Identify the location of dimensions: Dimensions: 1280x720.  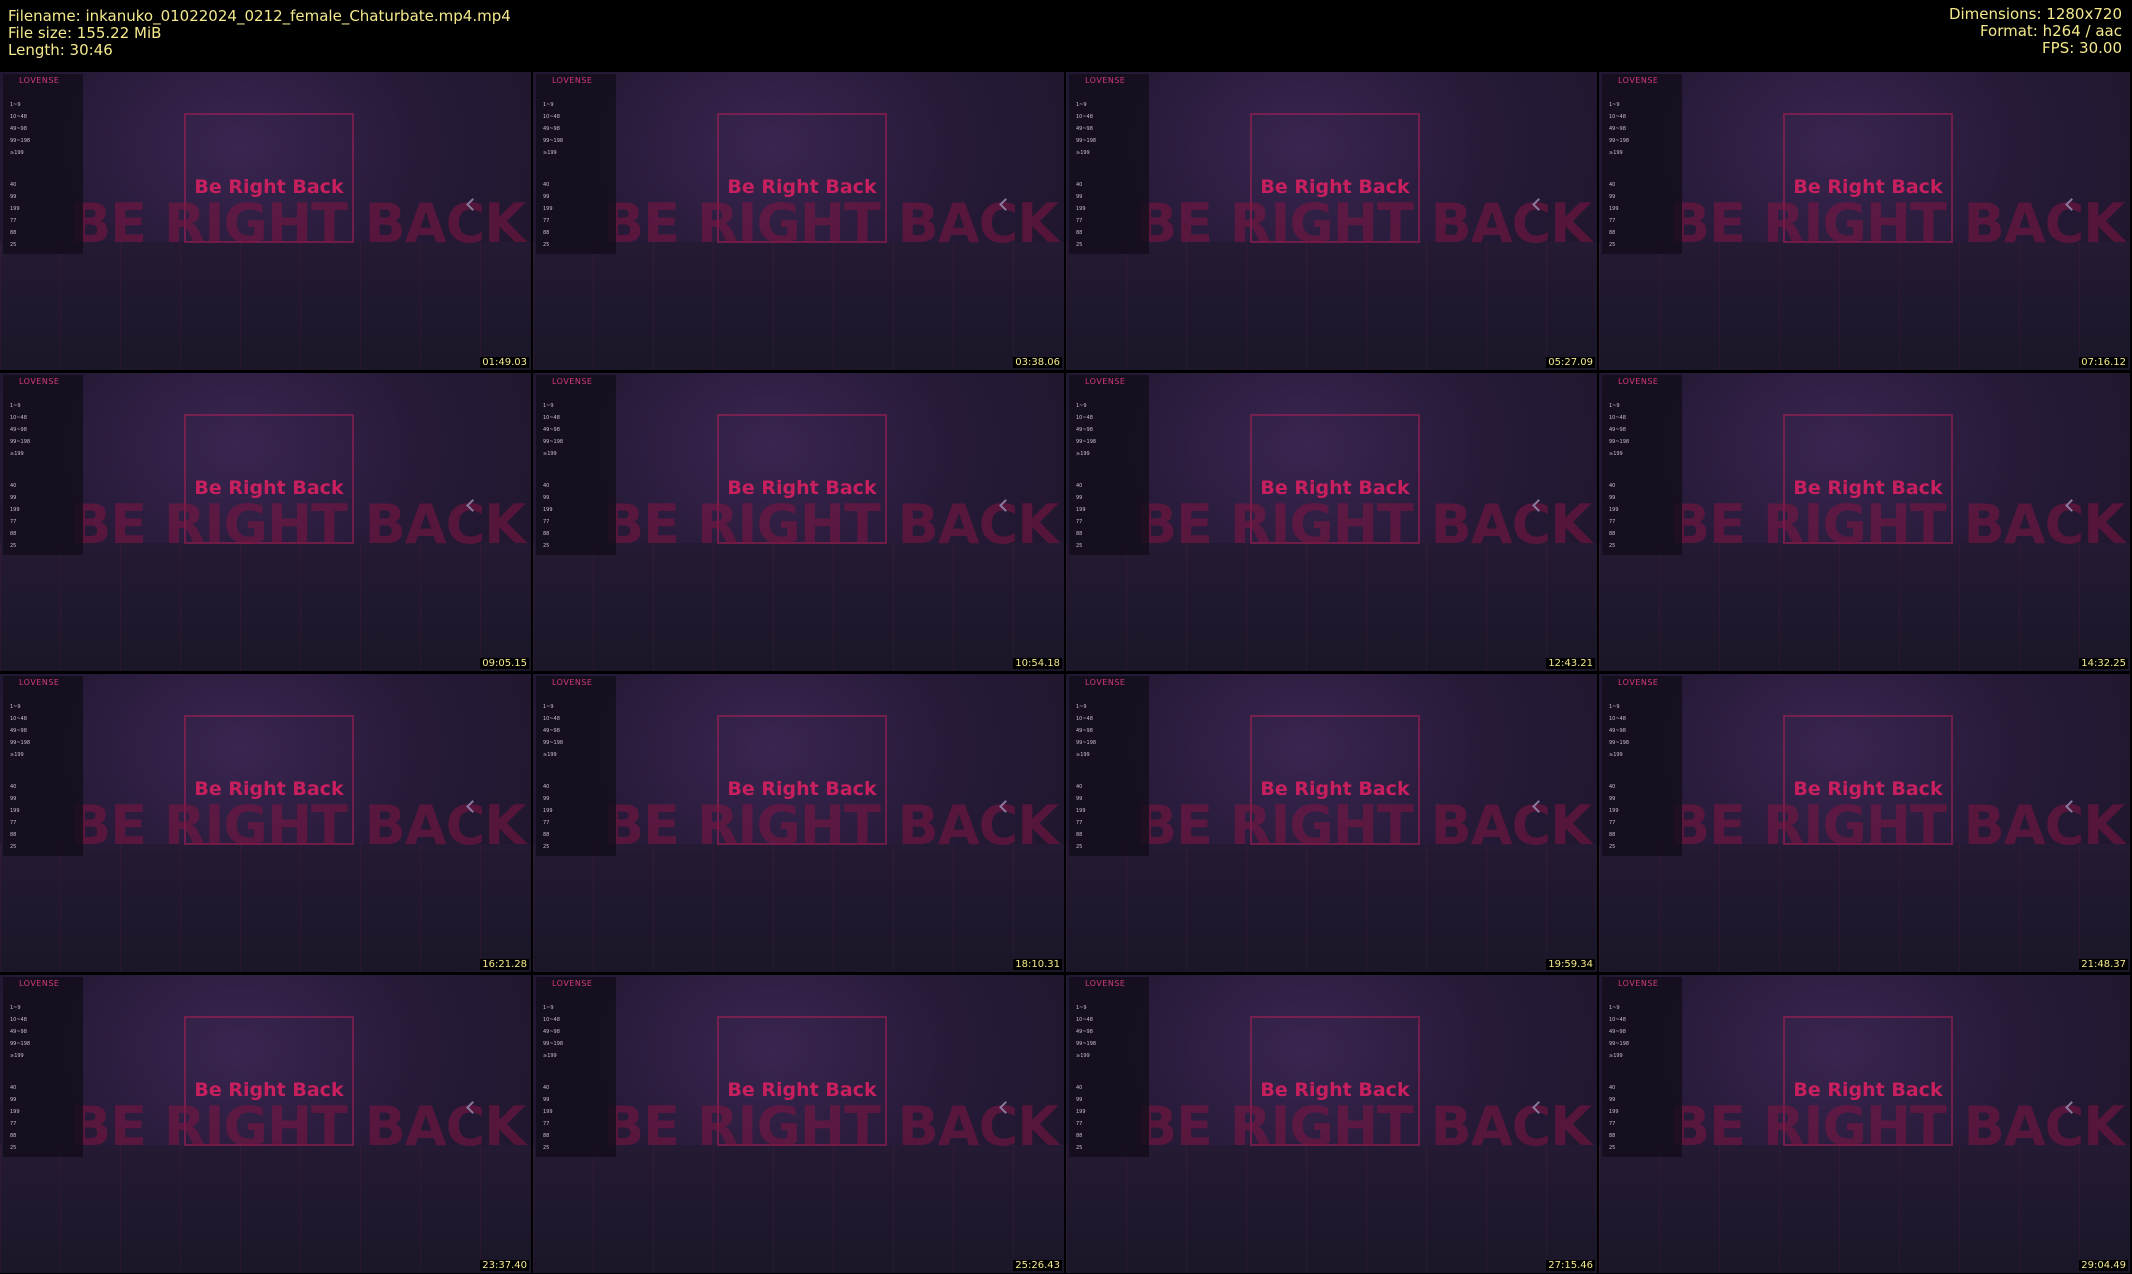
(2035, 14).